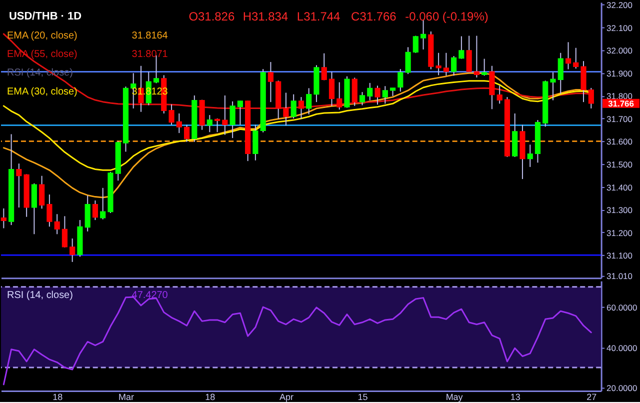 This screenshot has height=403, width=640. Describe the element at coordinates (619, 187) in the screenshot. I see `y-tick-label: 31.400` at that location.